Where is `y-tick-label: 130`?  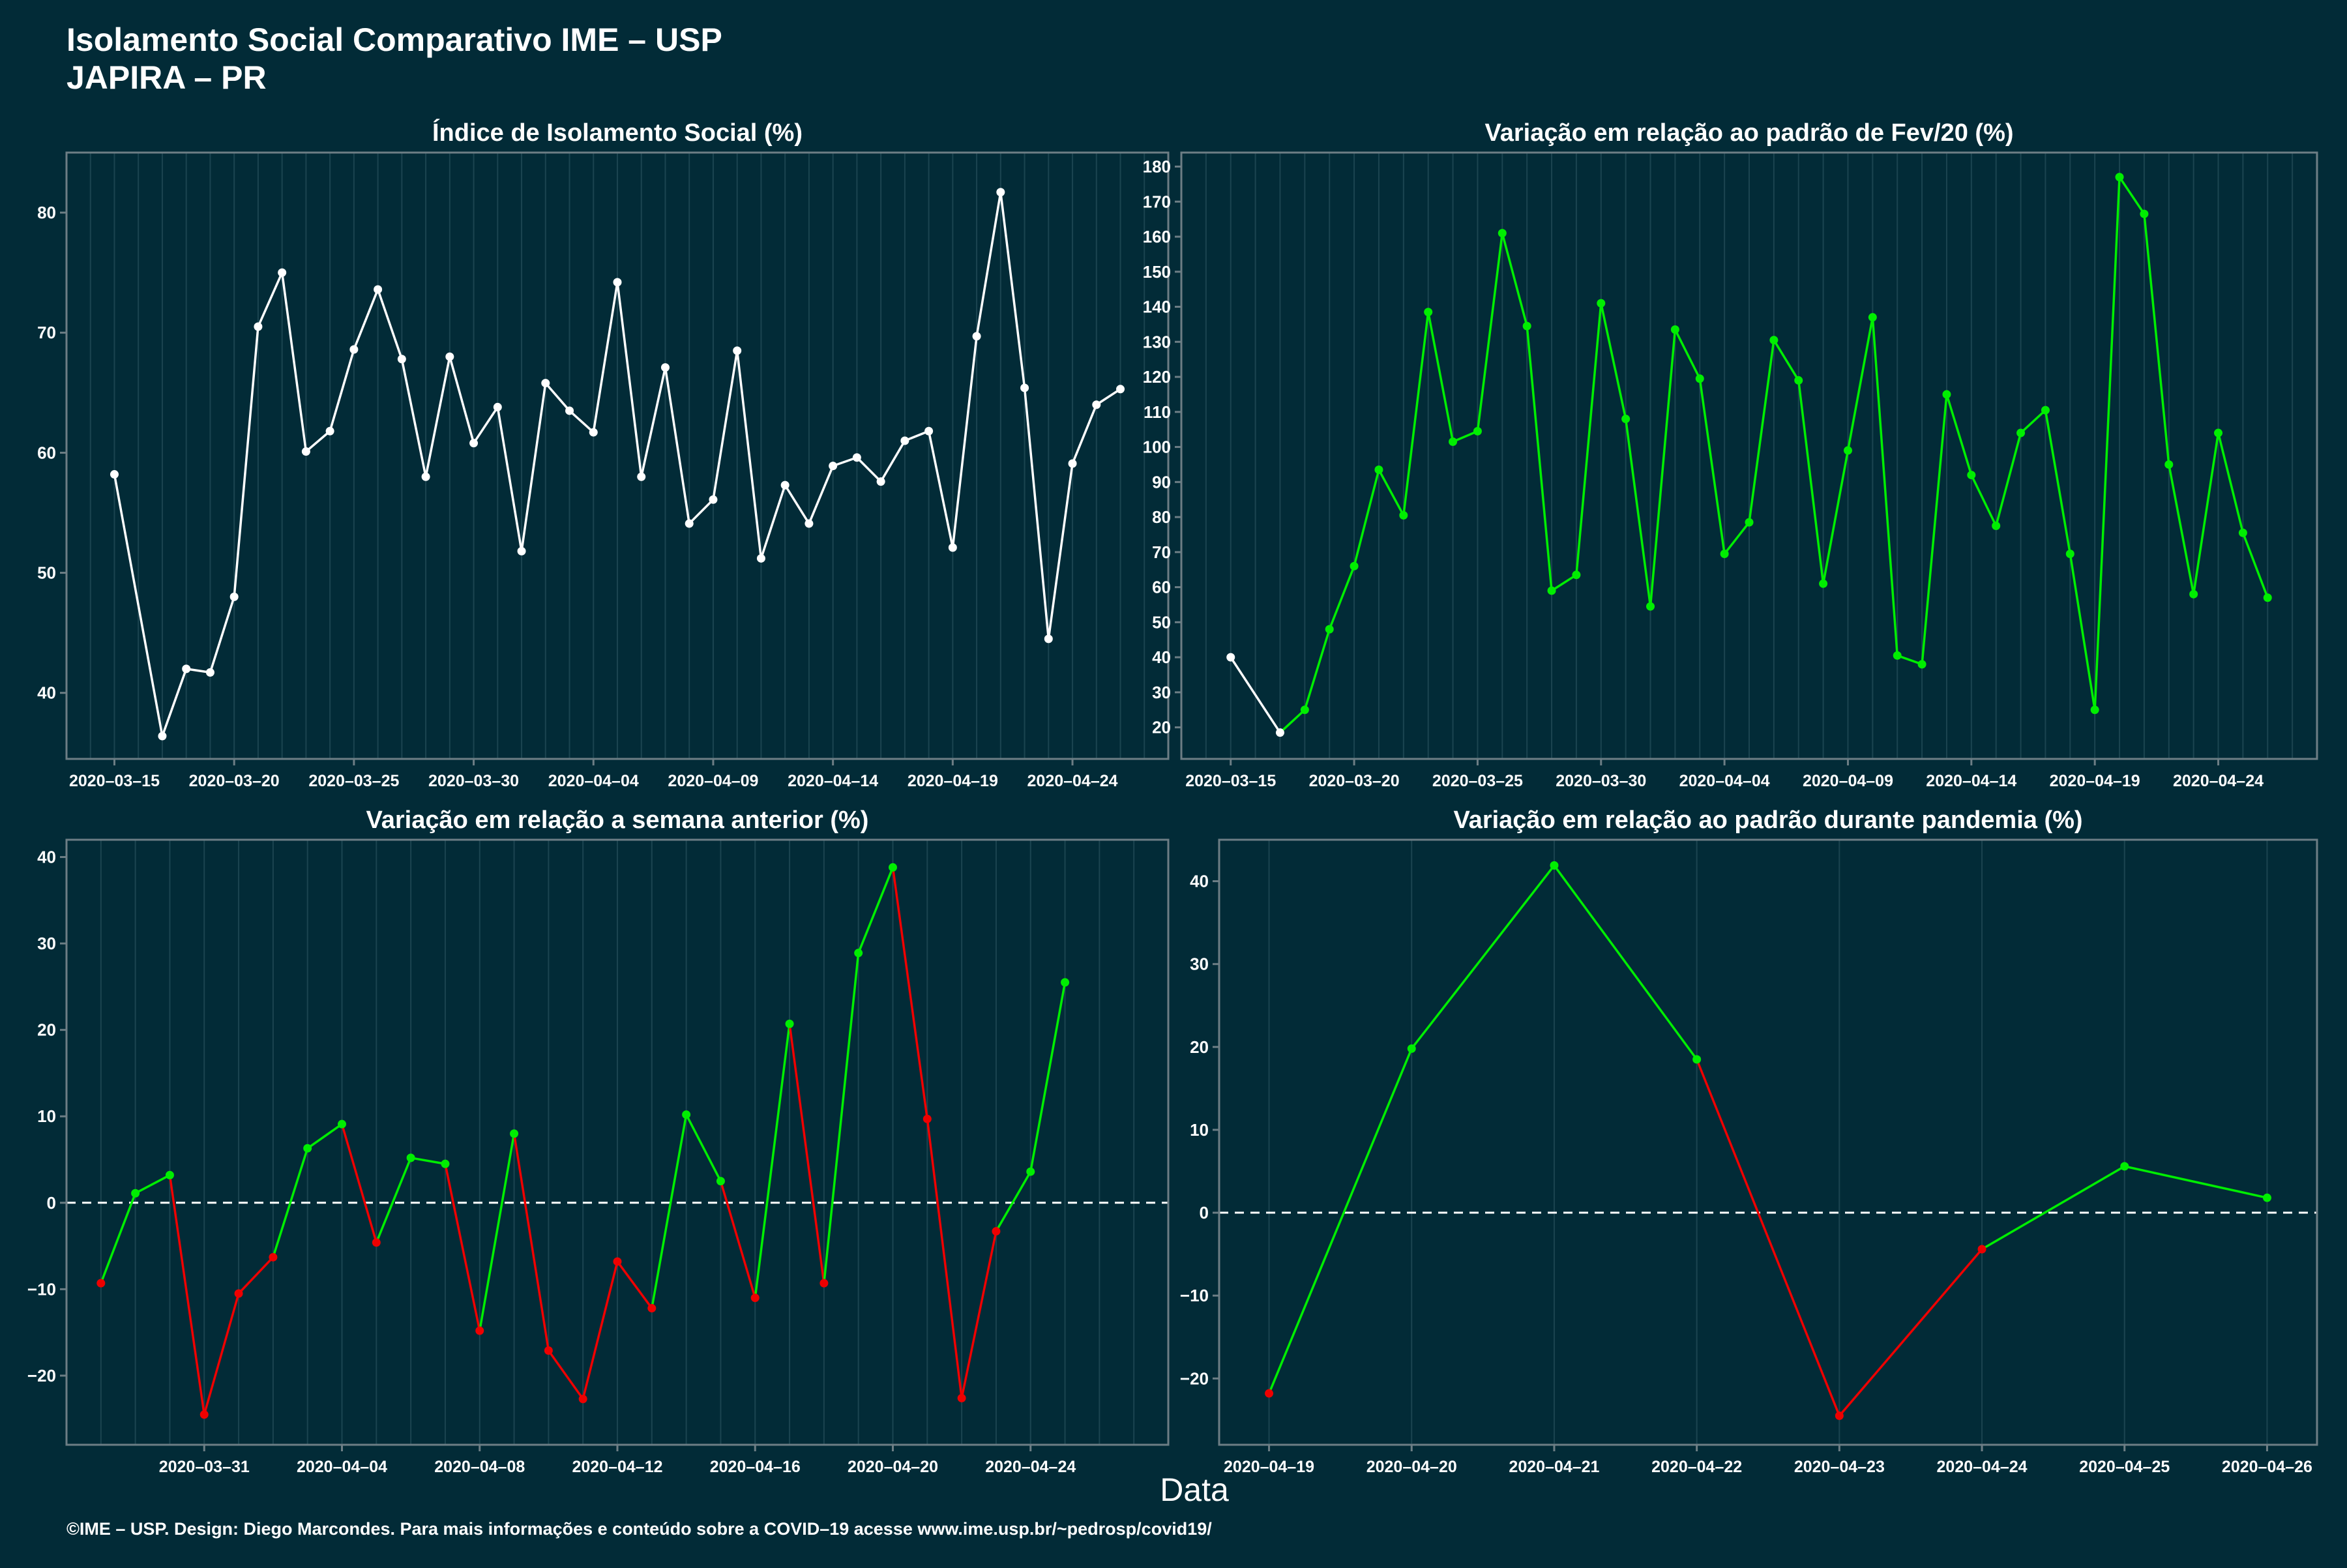
y-tick-label: 130 is located at coordinates (1157, 342).